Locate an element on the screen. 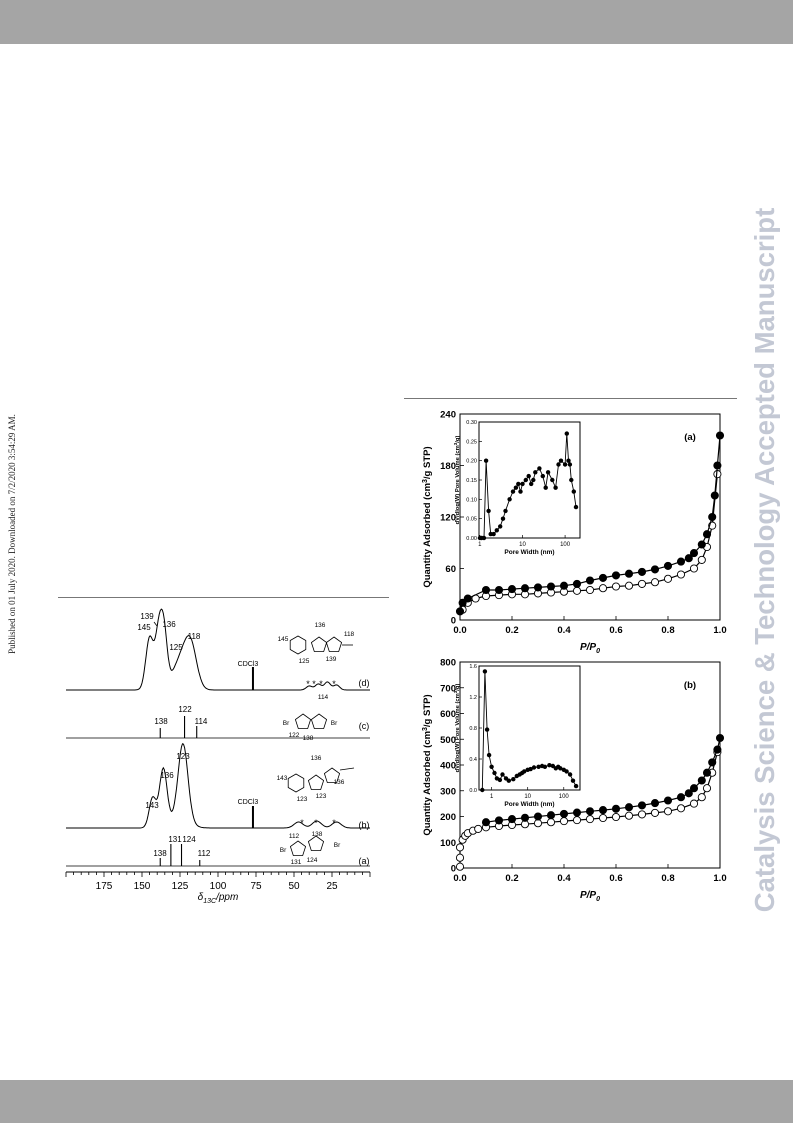  y-tick-label: 120 is located at coordinates (448, 518).